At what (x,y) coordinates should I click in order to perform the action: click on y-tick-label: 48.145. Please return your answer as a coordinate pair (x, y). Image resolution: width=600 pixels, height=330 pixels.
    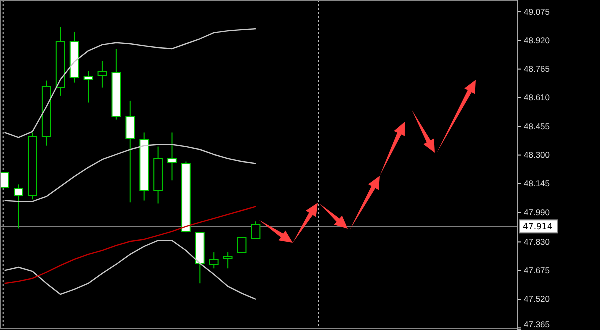
    Looking at the image, I should click on (537, 183).